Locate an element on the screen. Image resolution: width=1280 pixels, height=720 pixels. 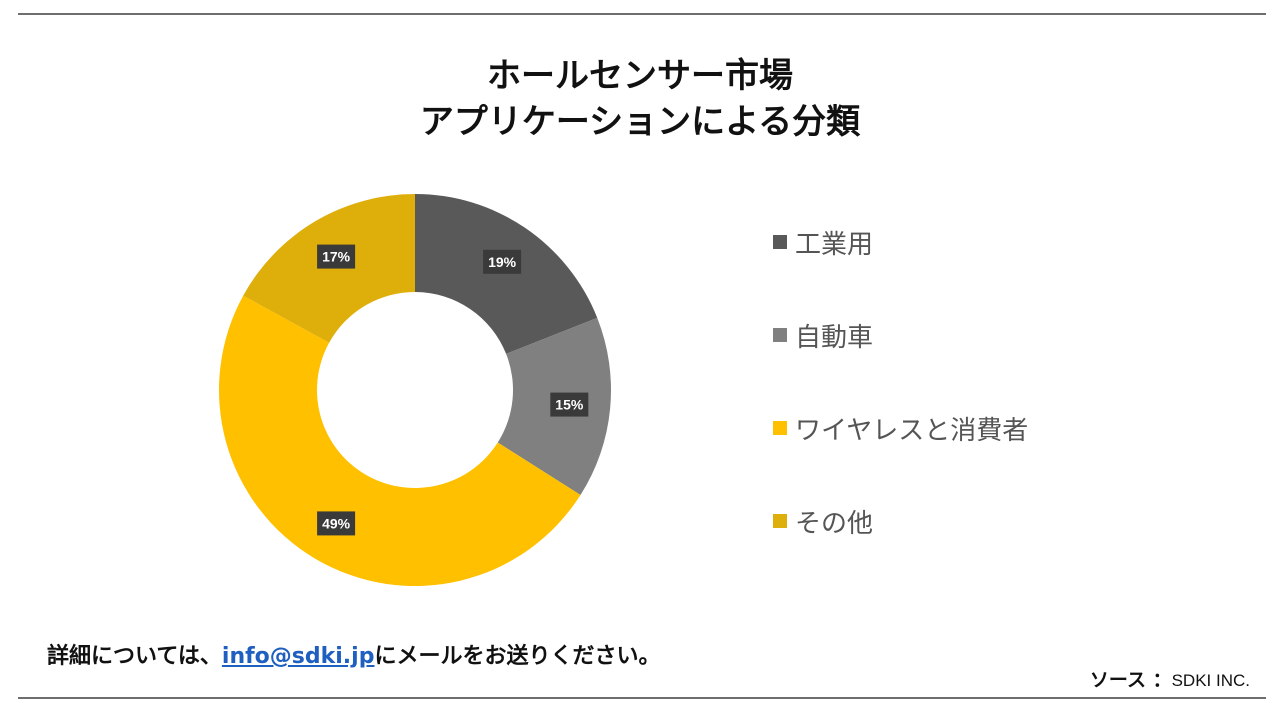
data-label-2: 15% is located at coordinates (569, 404).